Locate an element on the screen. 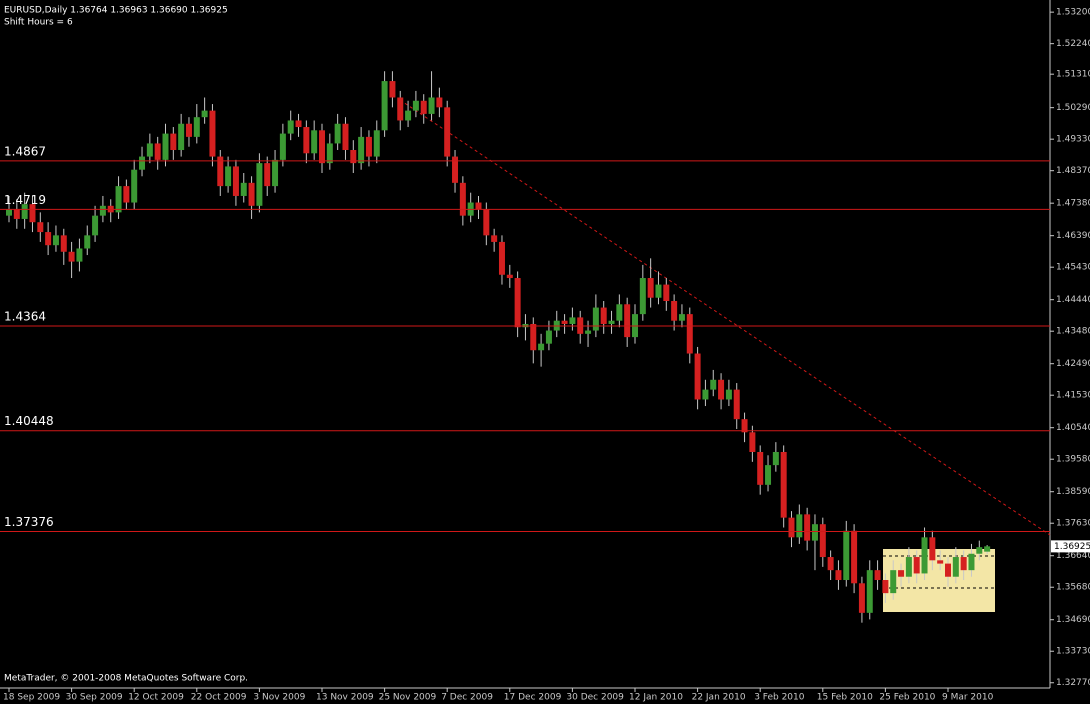  x-tick-label: 25 Feb 2010 is located at coordinates (907, 698).